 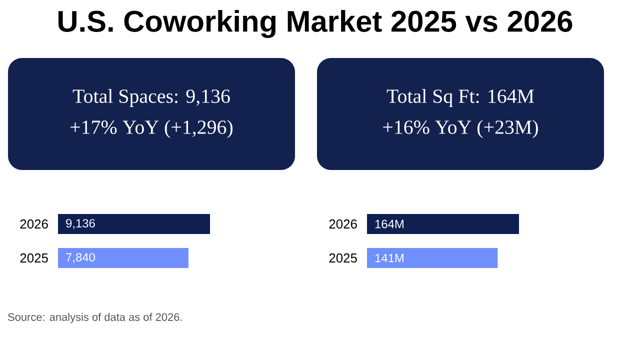 I want to click on chart-subtitle: +17% YoY (+1,296), so click(x=151, y=129).